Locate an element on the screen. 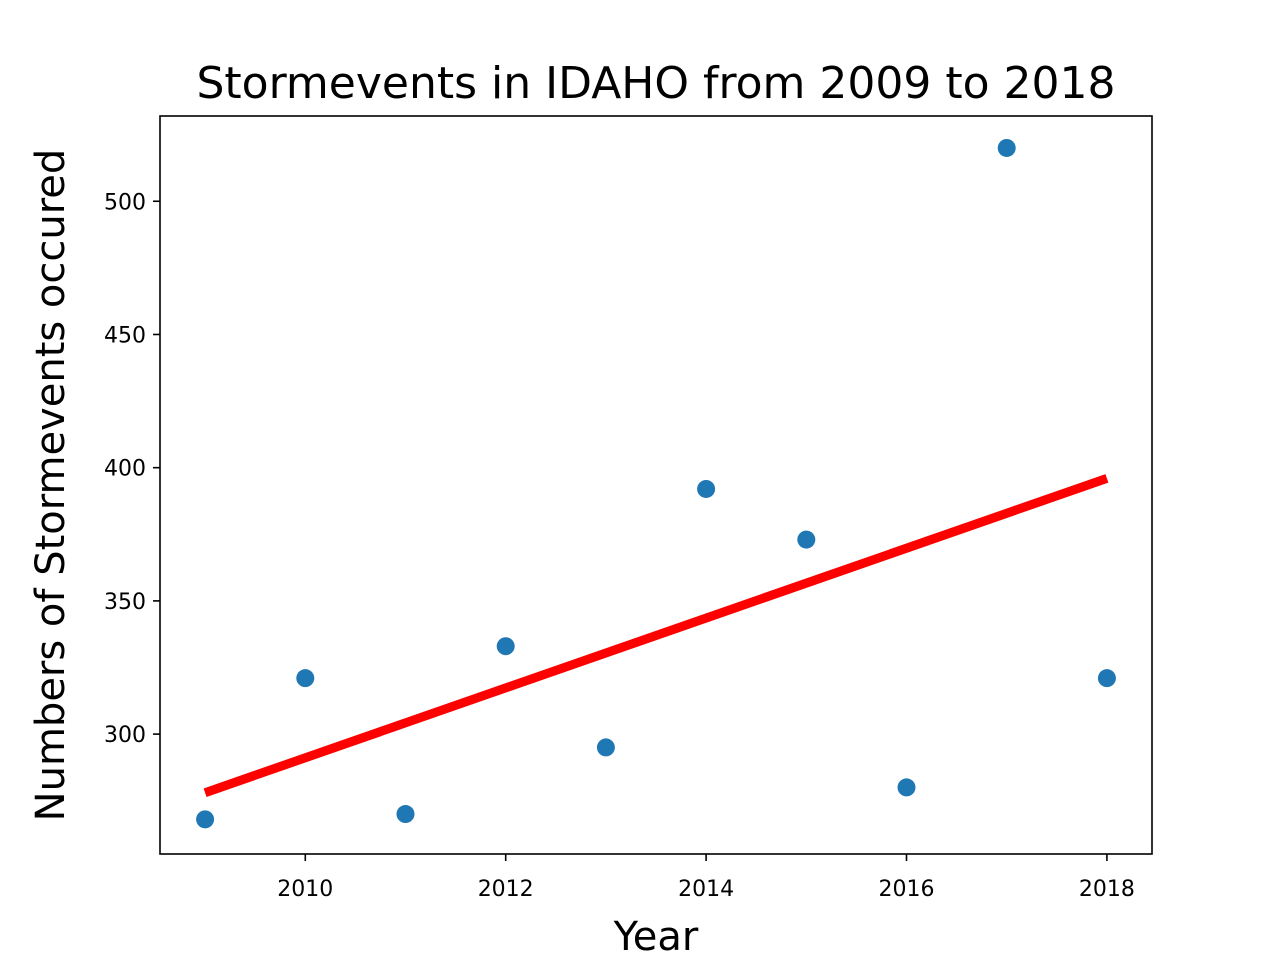  y-tick-label: 450 is located at coordinates (125, 335).